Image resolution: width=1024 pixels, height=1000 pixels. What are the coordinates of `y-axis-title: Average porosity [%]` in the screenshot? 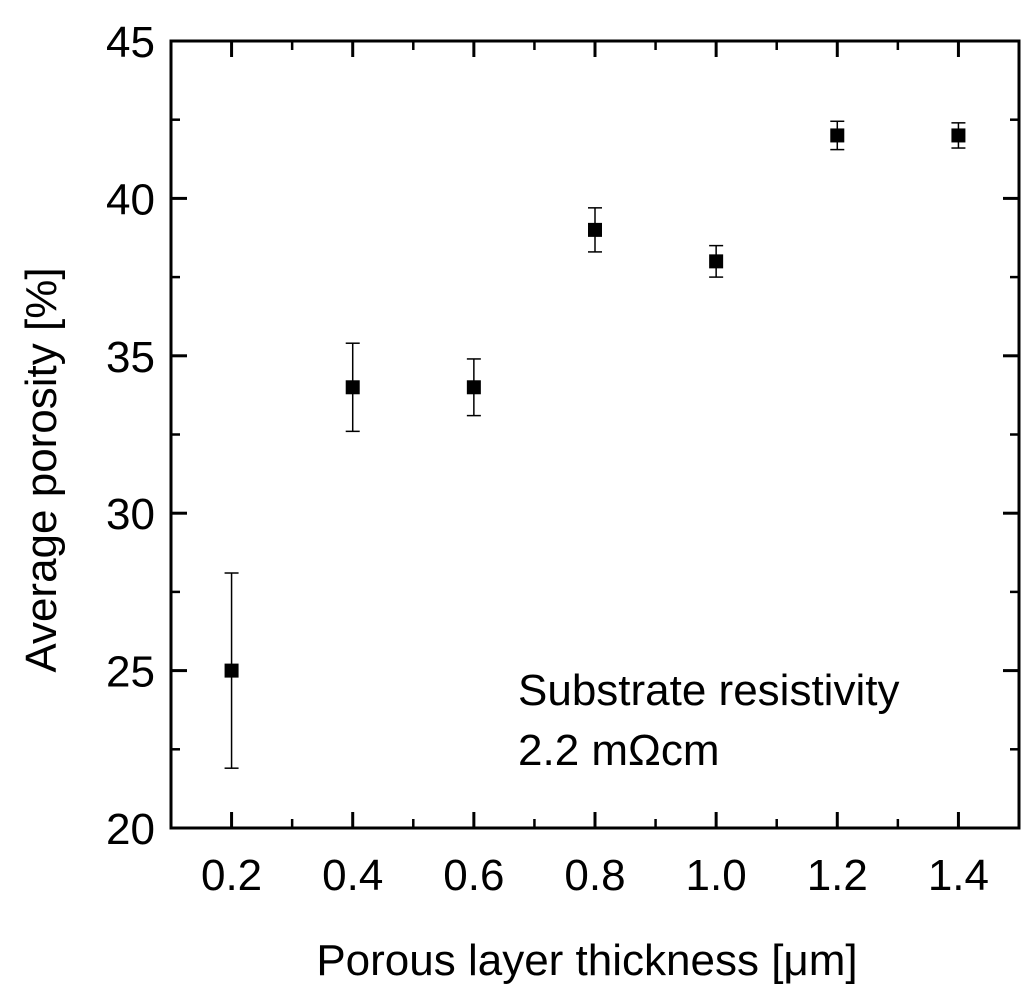 It's located at (41, 469).